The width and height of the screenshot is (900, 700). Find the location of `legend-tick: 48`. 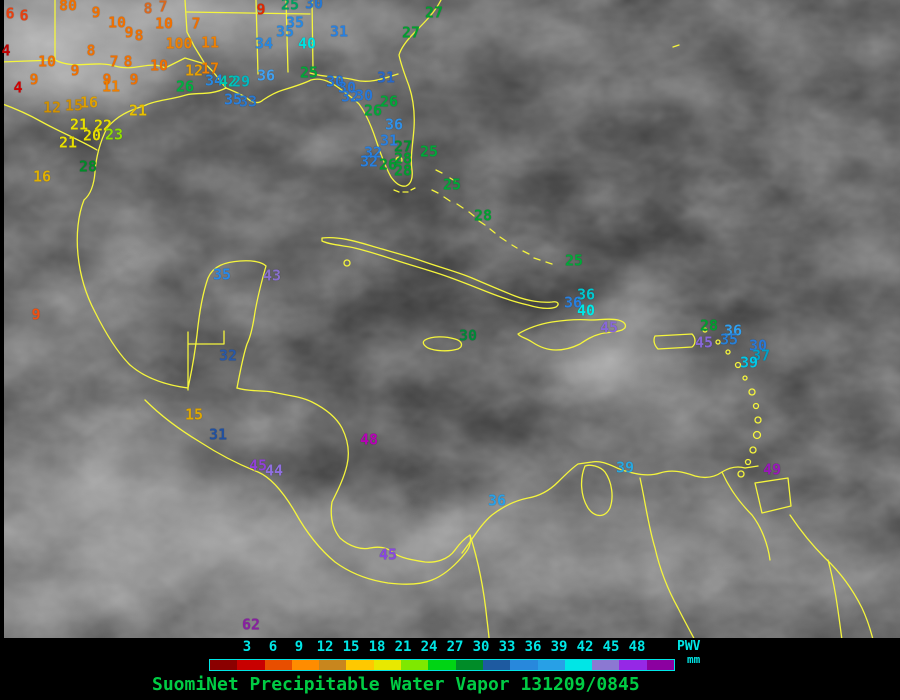

legend-tick: 48 is located at coordinates (637, 647).